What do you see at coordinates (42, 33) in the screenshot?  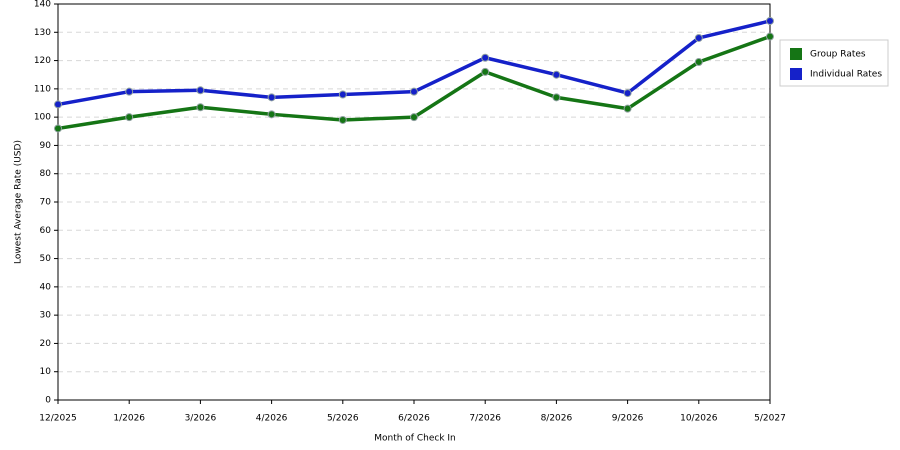 I see `y-tick-label: 130` at bounding box center [42, 33].